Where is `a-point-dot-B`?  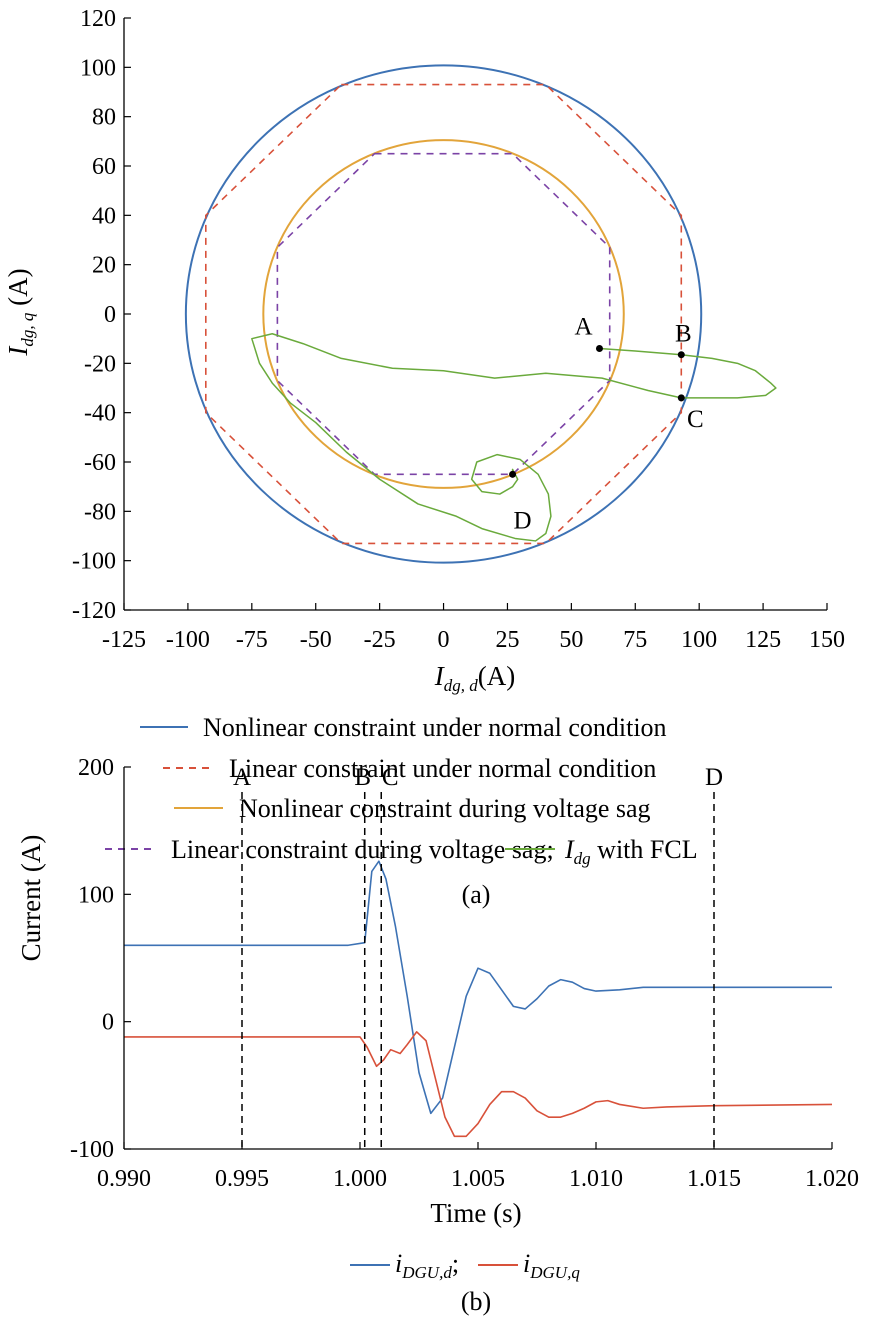
a-point-dot-B is located at coordinates (681, 355).